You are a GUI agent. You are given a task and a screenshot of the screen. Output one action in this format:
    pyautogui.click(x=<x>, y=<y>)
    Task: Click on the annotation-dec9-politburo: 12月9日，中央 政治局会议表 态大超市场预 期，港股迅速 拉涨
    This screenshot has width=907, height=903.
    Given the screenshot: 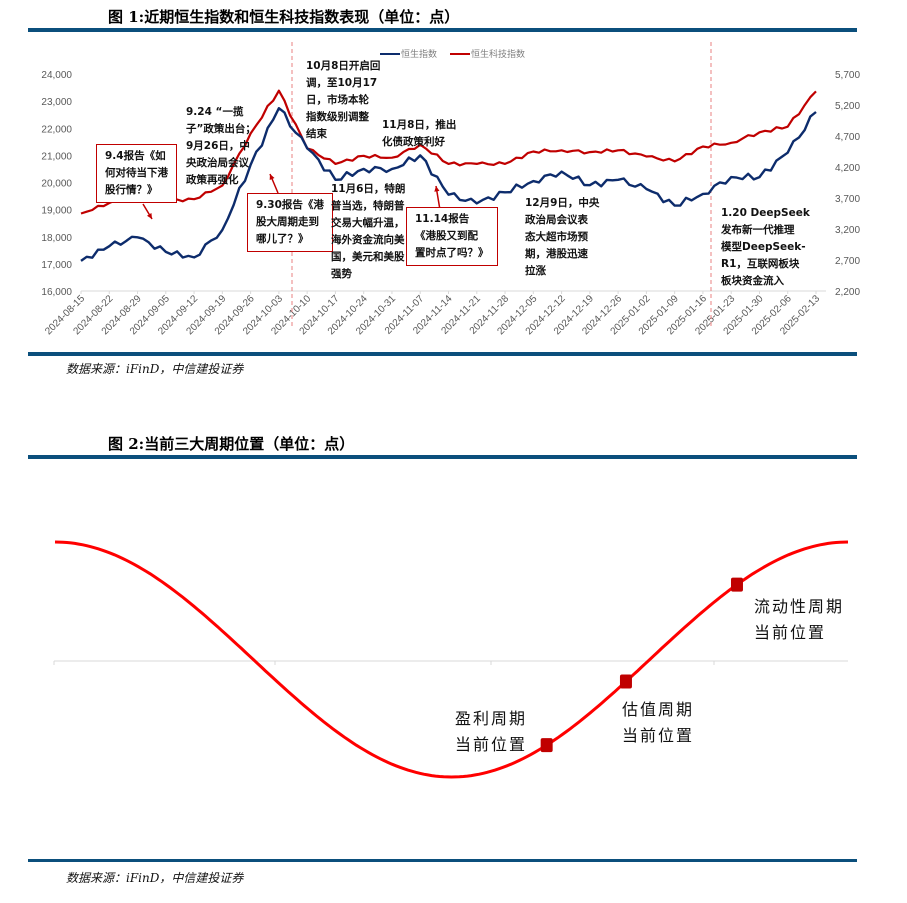 What is the action you would take?
    pyautogui.click(x=562, y=237)
    